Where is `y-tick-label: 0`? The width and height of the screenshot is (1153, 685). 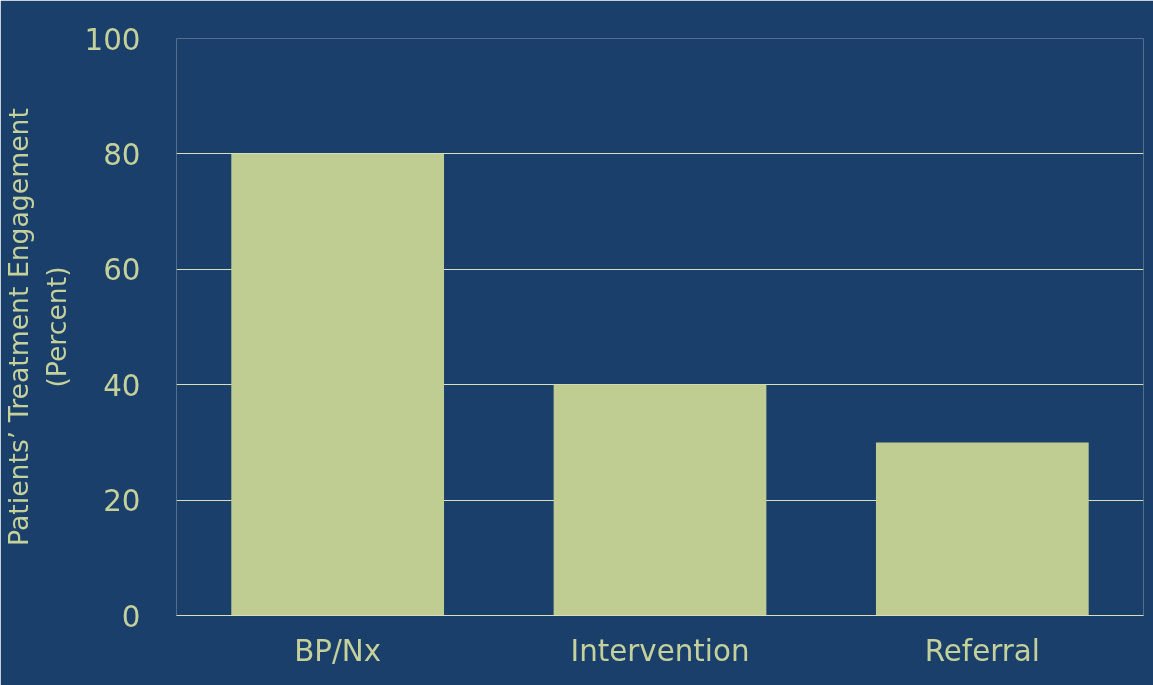 y-tick-label: 0 is located at coordinates (131, 616).